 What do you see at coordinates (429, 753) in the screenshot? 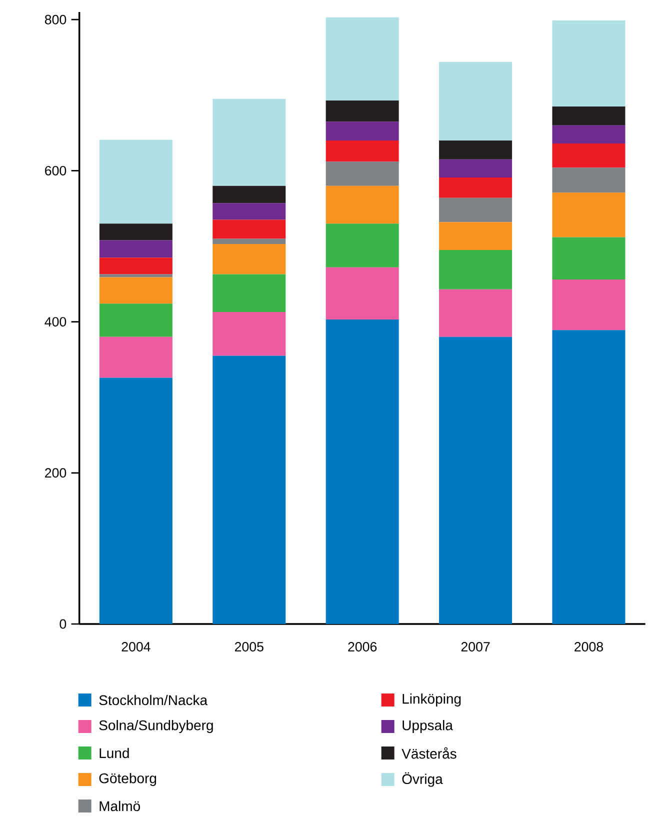
I see `legend-label: Västerås` at bounding box center [429, 753].